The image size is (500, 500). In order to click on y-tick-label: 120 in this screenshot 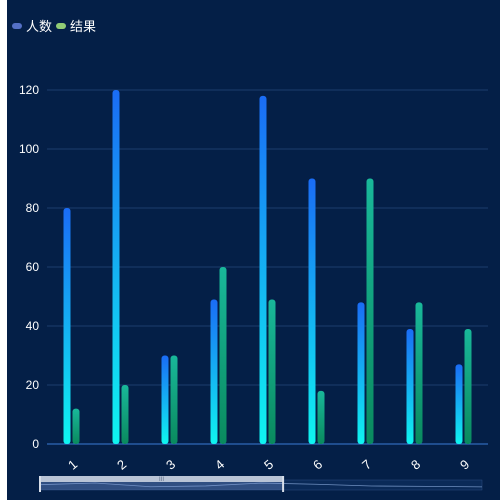, I will do `click(29, 90)`.